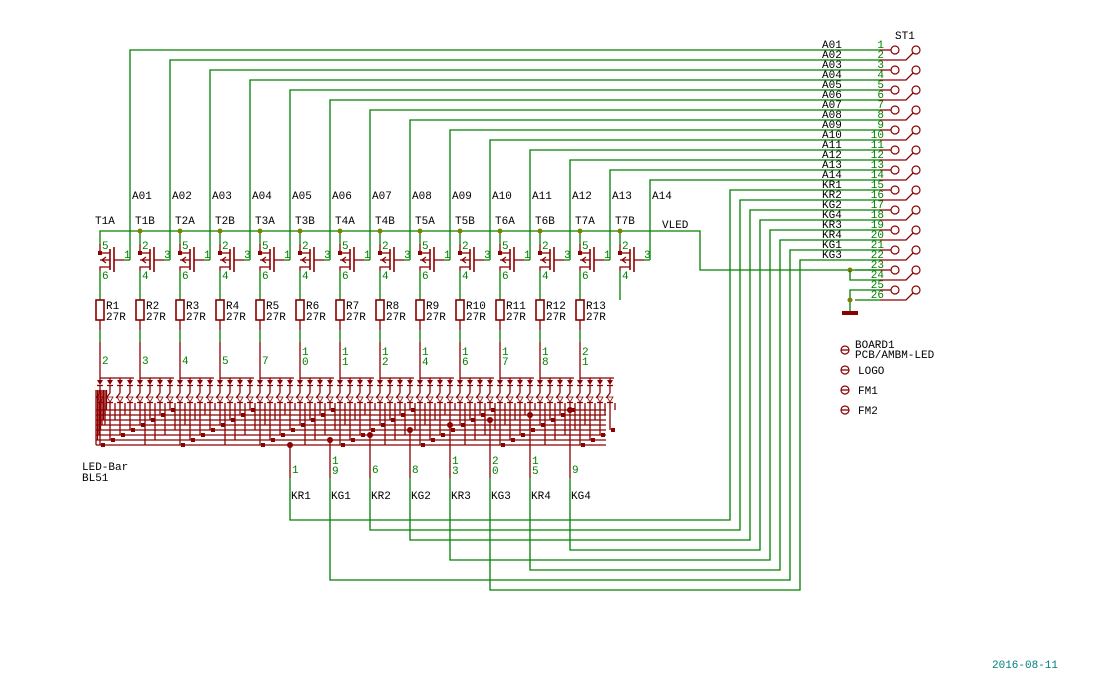  Describe the element at coordinates (852, 275) in the screenshot. I see `wire` at that location.